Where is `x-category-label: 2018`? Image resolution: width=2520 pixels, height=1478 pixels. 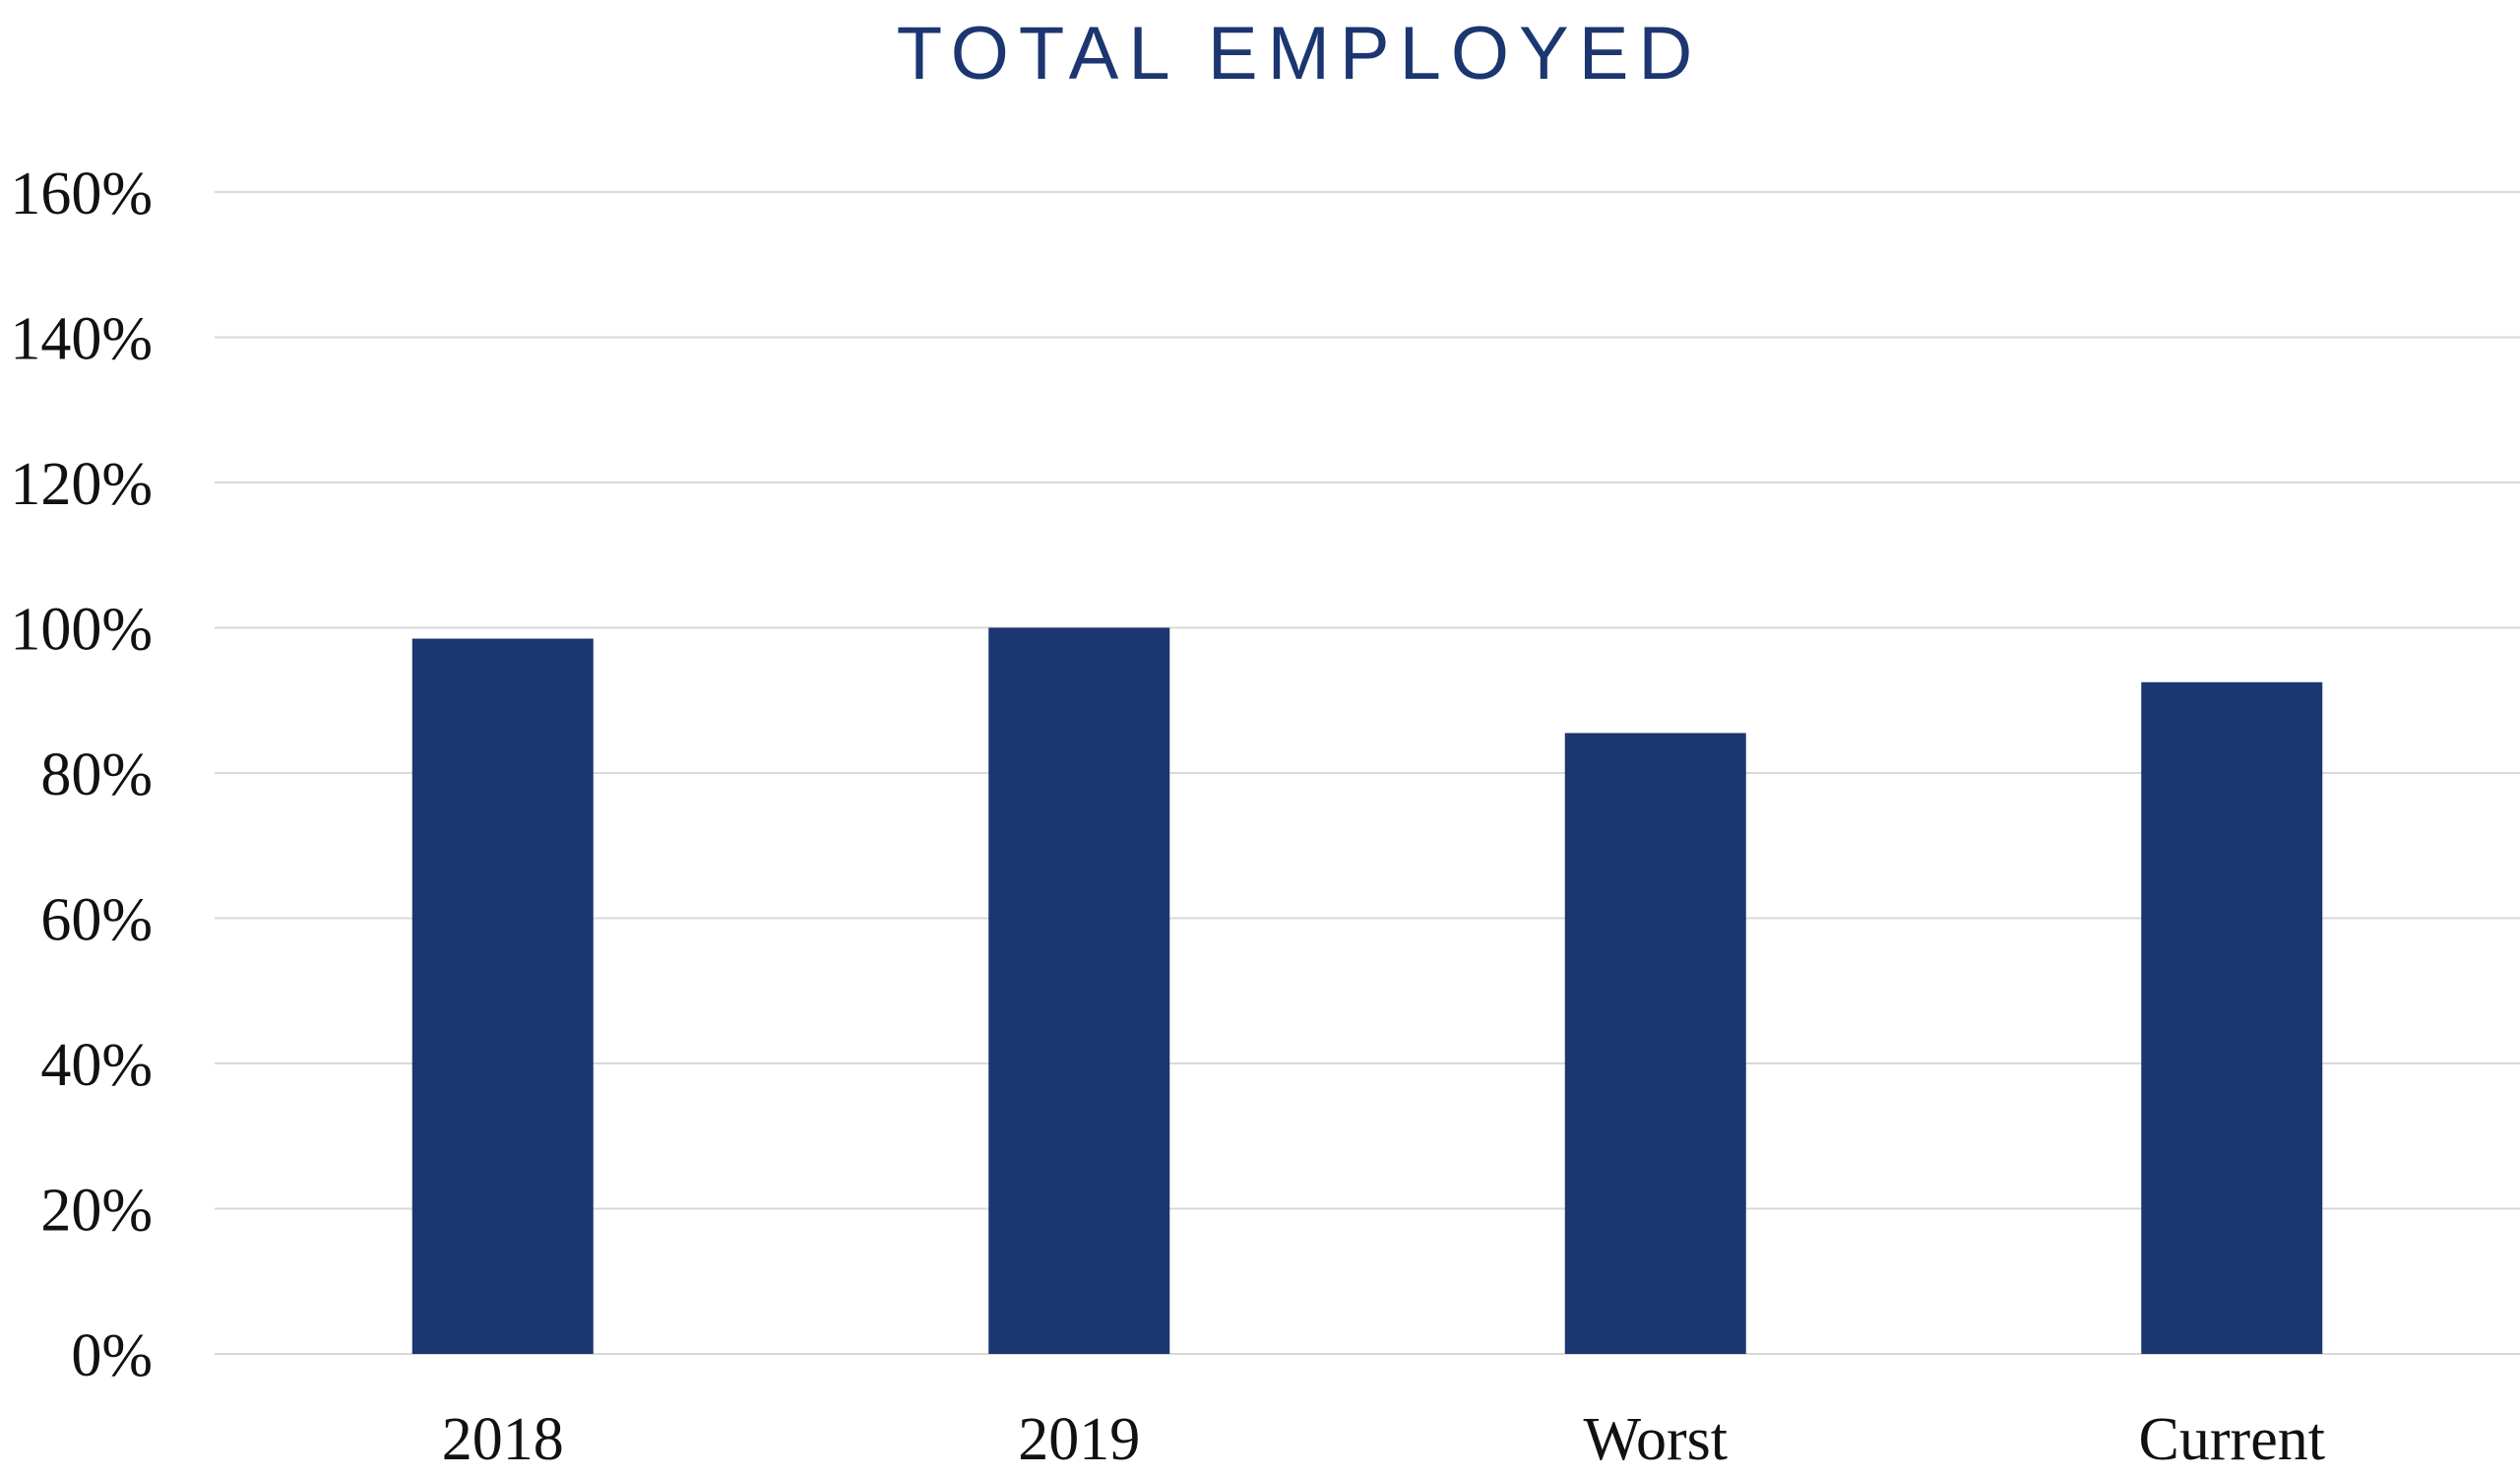 x-category-label: 2018 is located at coordinates (503, 1439).